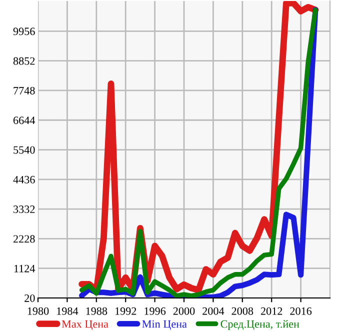  I want to click on y-tick-label: 3332, so click(24, 210).